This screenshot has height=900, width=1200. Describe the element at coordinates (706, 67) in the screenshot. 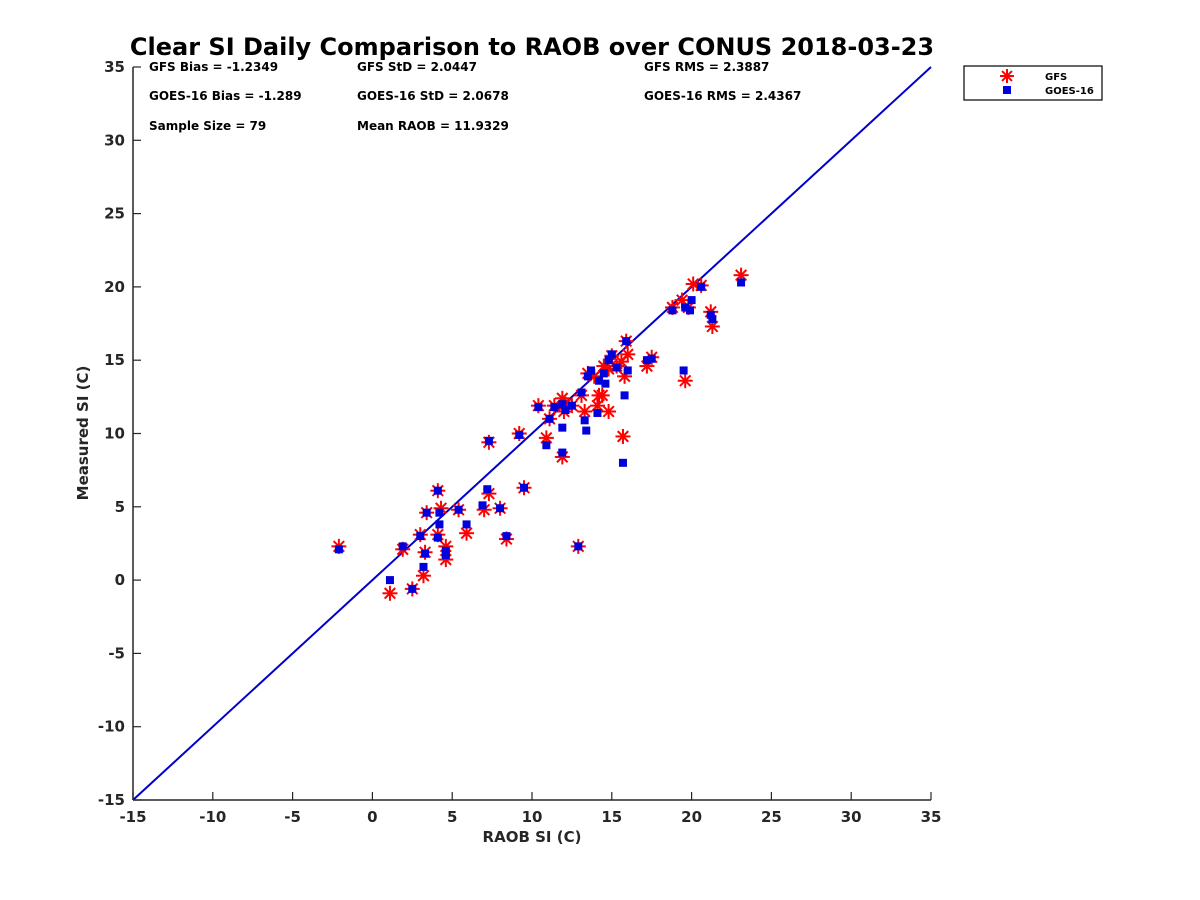

I see `stat-label: GFS RMS = 2.3887` at that location.